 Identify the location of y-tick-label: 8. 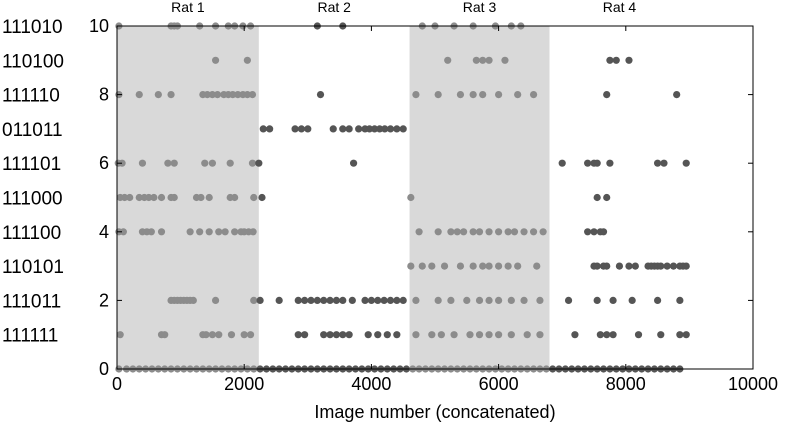
(104, 95).